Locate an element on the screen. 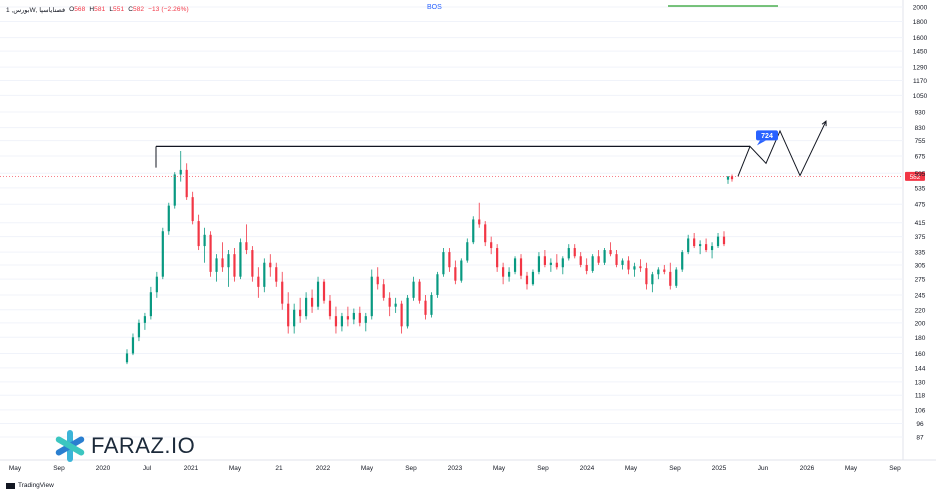 Image resolution: width=936 pixels, height=492 pixels. projection-path is located at coordinates (782, 148).